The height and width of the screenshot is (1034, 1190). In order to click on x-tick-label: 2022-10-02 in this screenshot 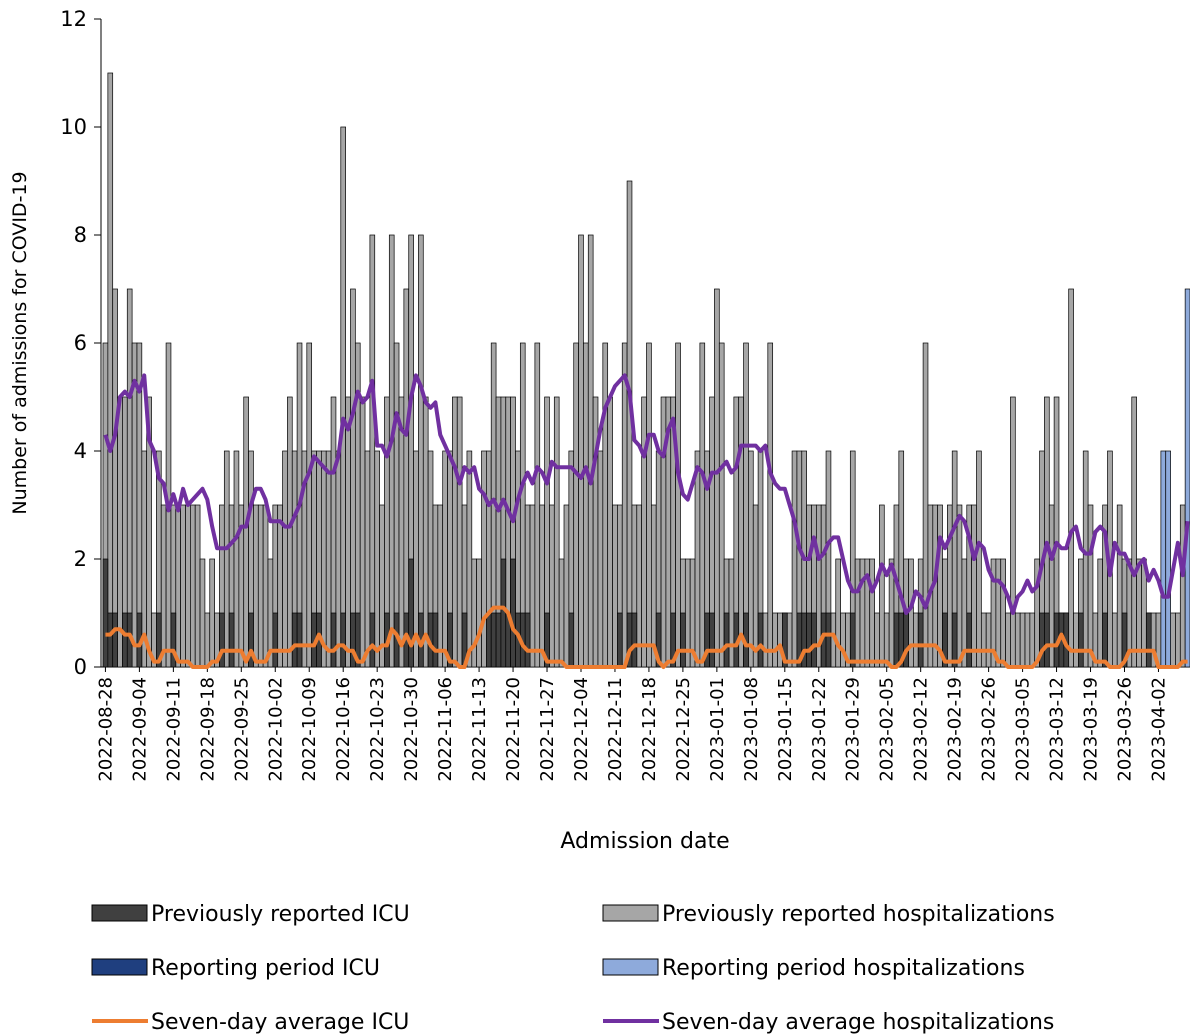, I will do `click(275, 729)`.